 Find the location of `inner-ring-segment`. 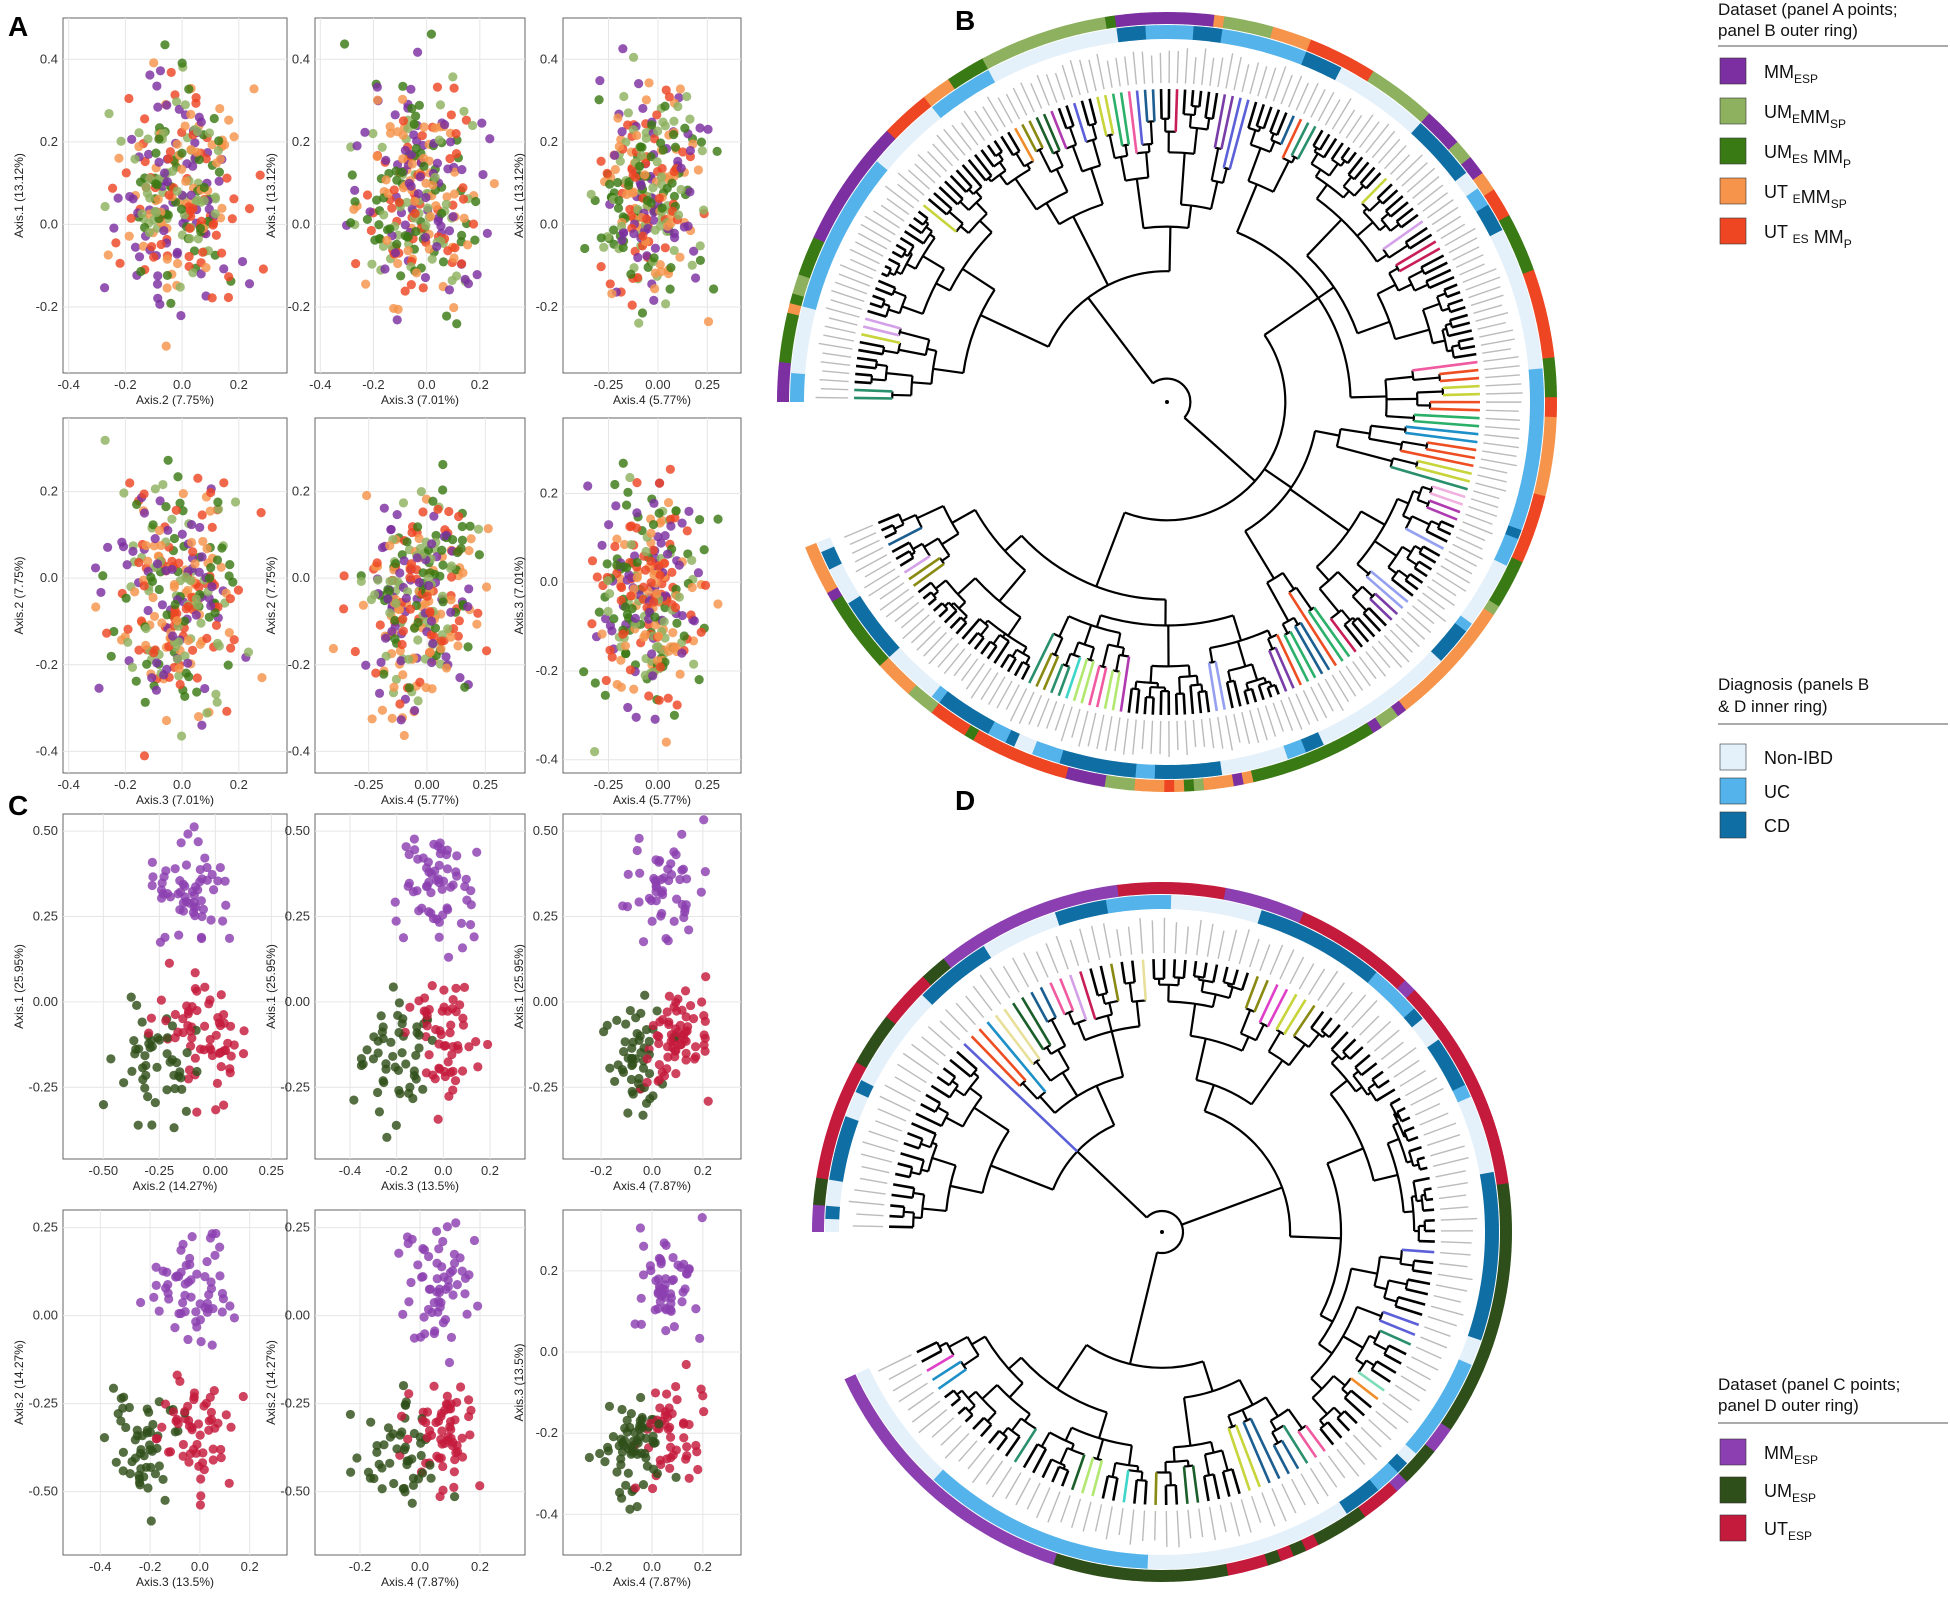

inner-ring-segment is located at coordinates (1491, 1205).